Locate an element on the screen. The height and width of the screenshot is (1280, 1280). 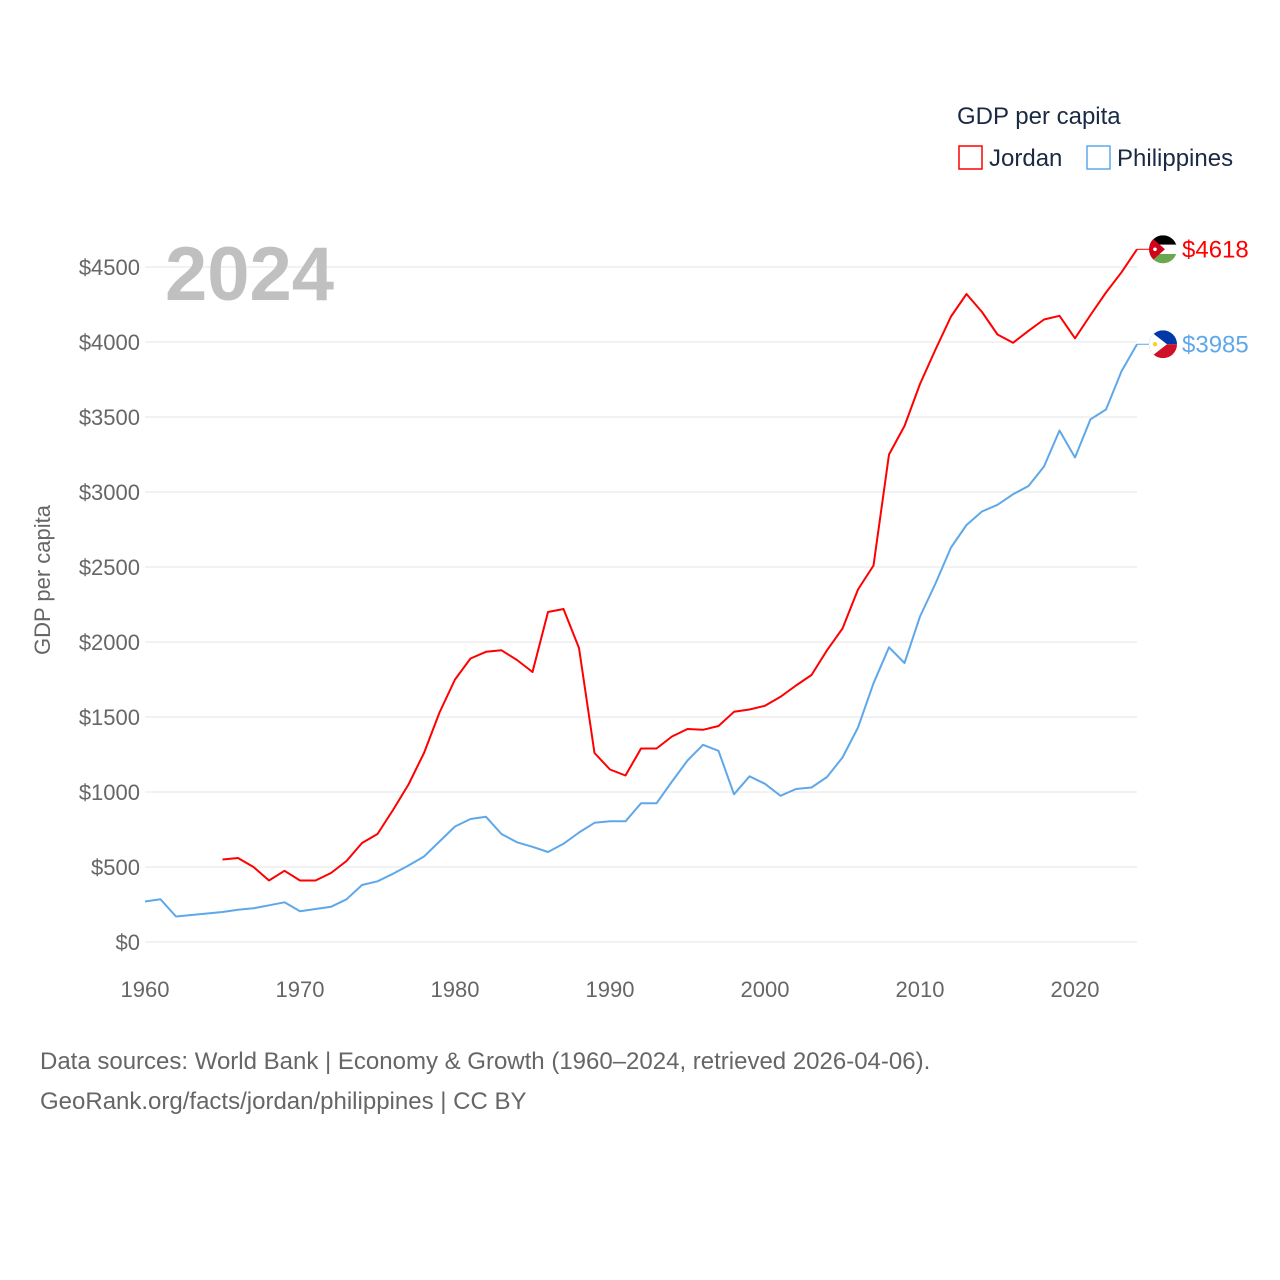
y-tick-label: $1500 is located at coordinates (109, 717).